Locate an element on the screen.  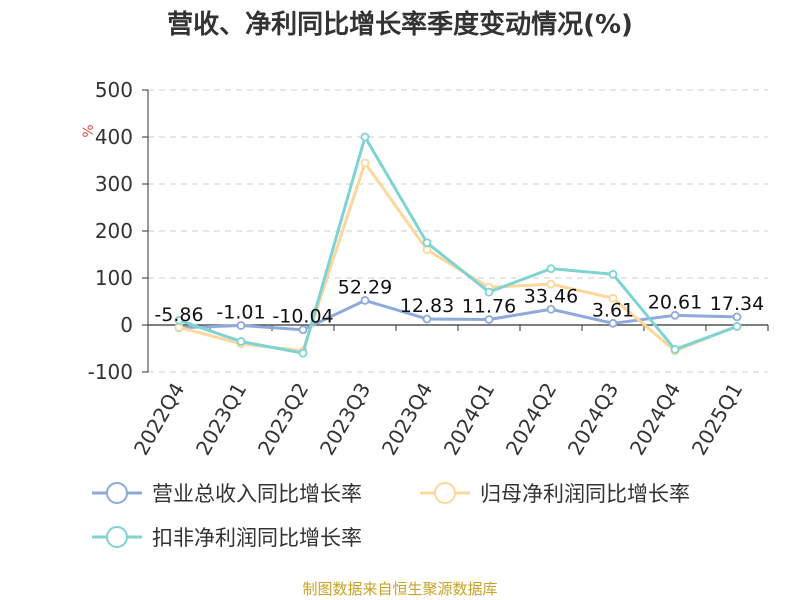
y-tick-label: 200 is located at coordinates (114, 231).